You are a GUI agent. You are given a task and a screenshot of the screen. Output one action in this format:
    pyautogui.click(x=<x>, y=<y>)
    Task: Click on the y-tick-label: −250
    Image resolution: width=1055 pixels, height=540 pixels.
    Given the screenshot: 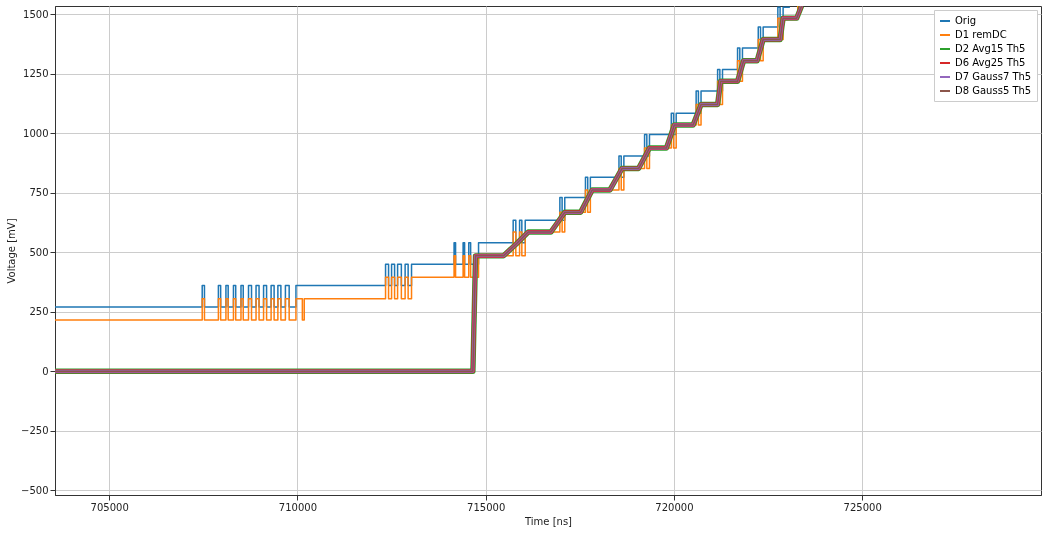 What is the action you would take?
    pyautogui.click(x=35, y=431)
    